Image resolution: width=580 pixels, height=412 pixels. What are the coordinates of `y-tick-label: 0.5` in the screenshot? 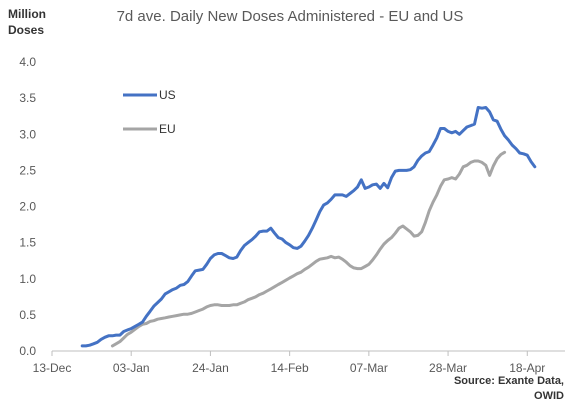 It's located at (27, 315).